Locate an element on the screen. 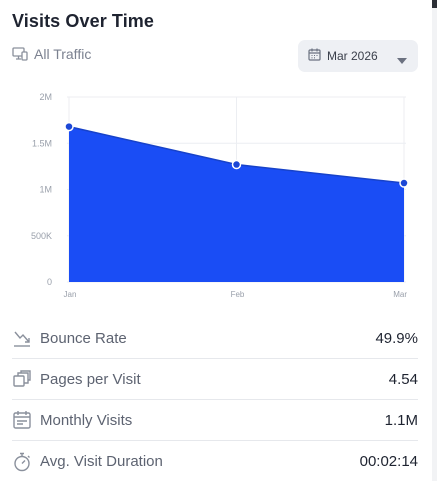  month-select: Mar 2026 is located at coordinates (358, 56).